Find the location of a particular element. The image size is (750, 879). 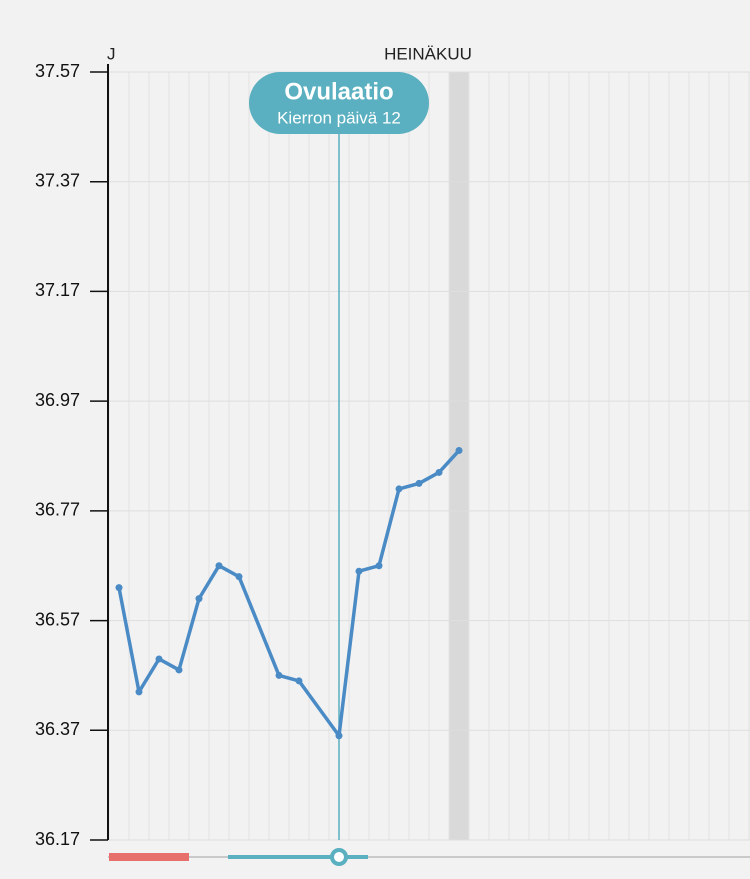

today-column is located at coordinates (459, 456).